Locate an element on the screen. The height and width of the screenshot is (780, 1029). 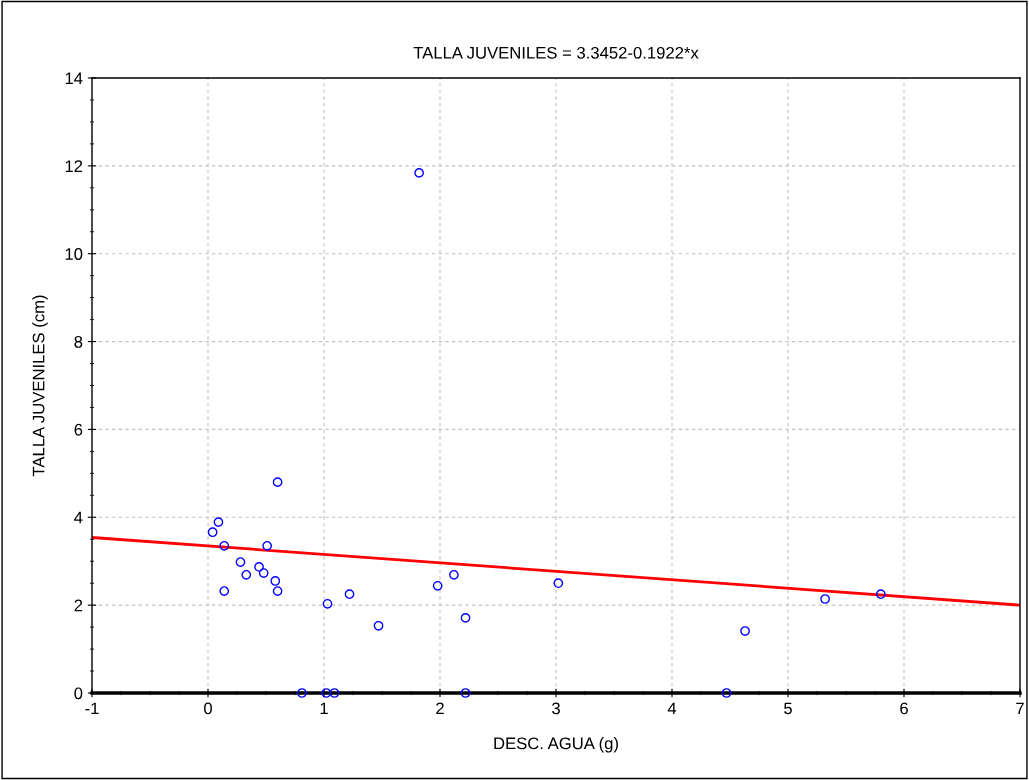
y-tick-label: 0 is located at coordinates (78, 693).